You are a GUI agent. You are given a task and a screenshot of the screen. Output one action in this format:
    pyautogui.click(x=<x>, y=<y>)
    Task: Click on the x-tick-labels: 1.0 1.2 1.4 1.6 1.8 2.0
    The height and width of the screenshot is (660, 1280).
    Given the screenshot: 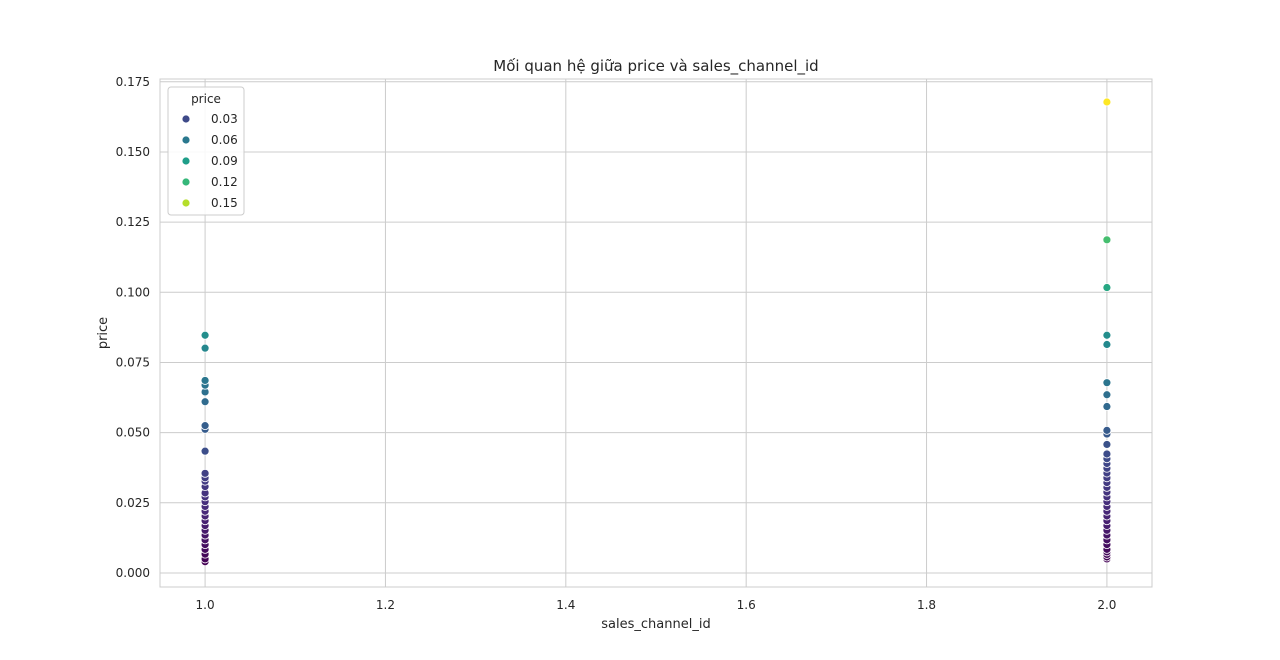 What is the action you would take?
    pyautogui.click(x=656, y=605)
    